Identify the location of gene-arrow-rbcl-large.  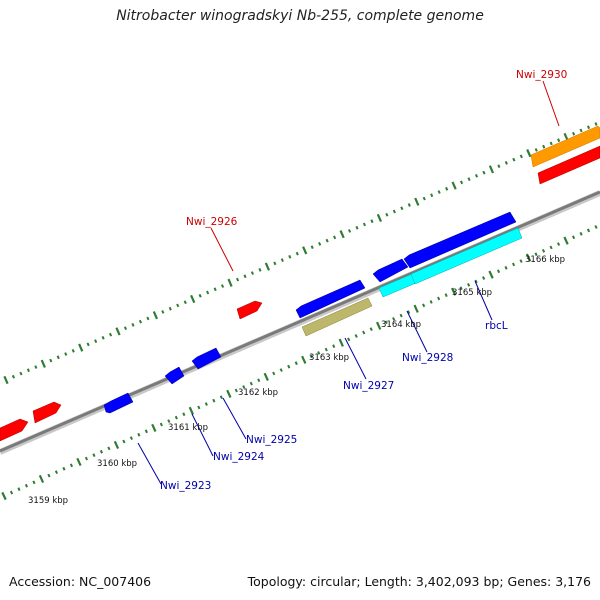
(460, 240).